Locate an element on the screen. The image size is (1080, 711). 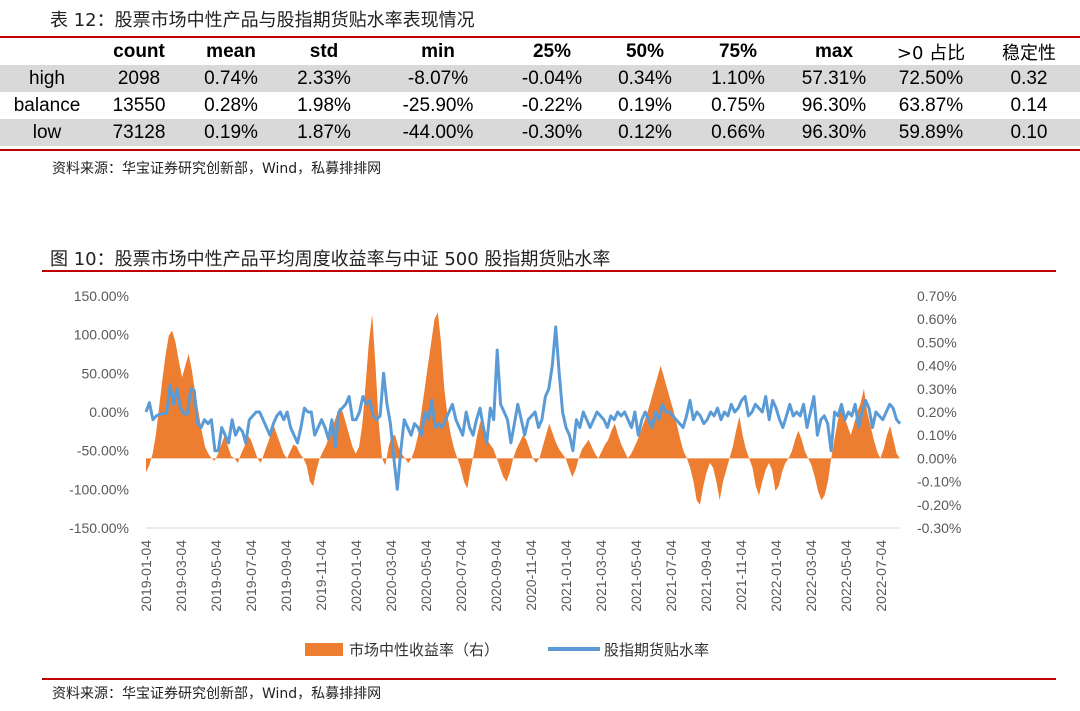
right-axis-tick-label: 0.10% is located at coordinates (937, 435).